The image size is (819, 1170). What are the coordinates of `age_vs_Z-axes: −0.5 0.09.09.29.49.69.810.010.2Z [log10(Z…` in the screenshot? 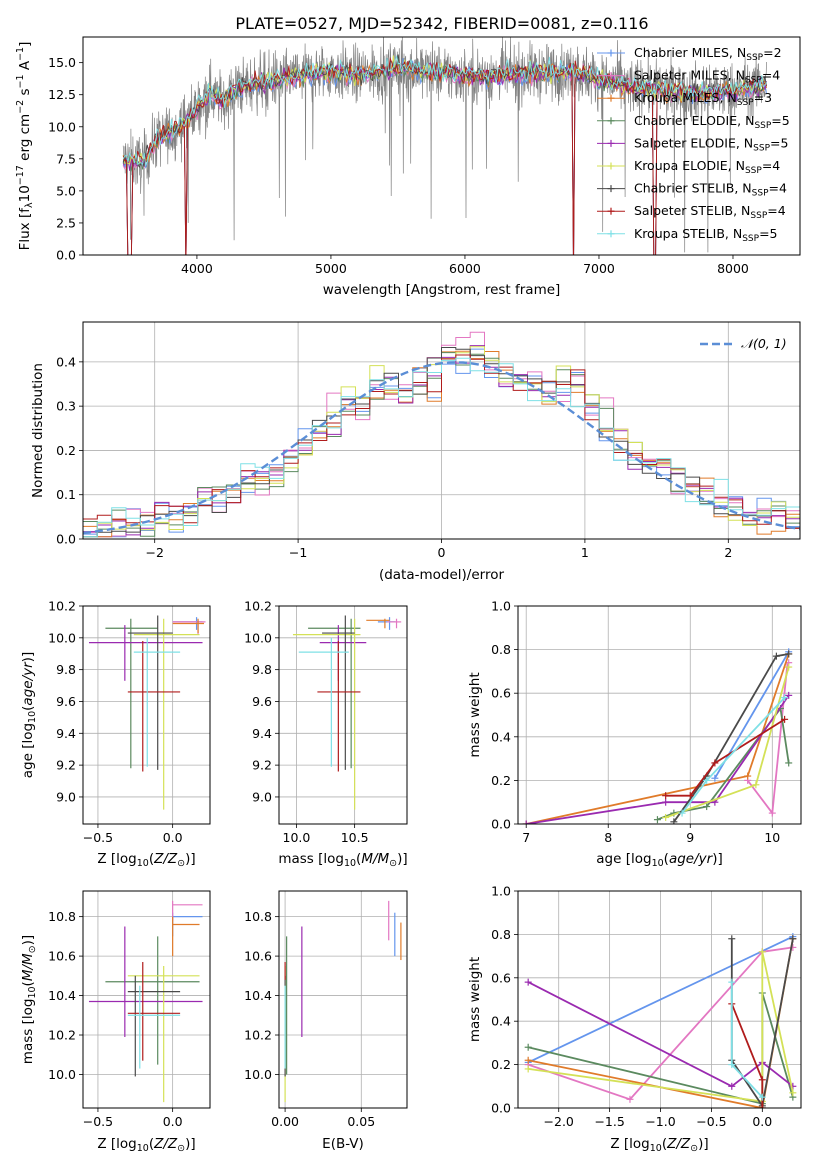 It's located at (115, 734).